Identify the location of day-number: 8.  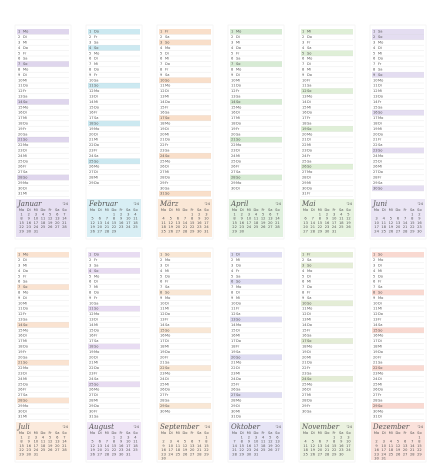
(90, 293).